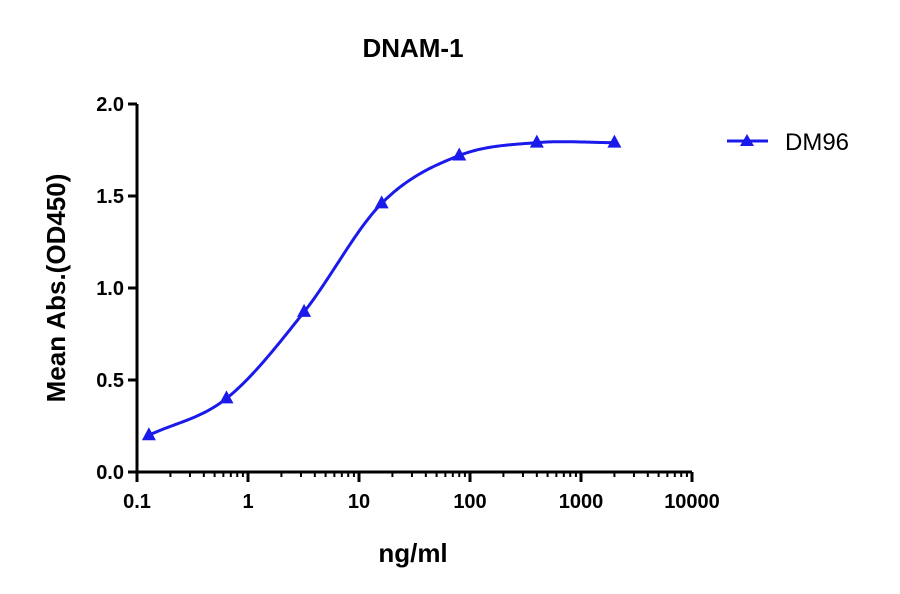 Image resolution: width=900 pixels, height=594 pixels. Describe the element at coordinates (56, 288) in the screenshot. I see `y-axis-title: Mean Abs.(OD450)` at that location.